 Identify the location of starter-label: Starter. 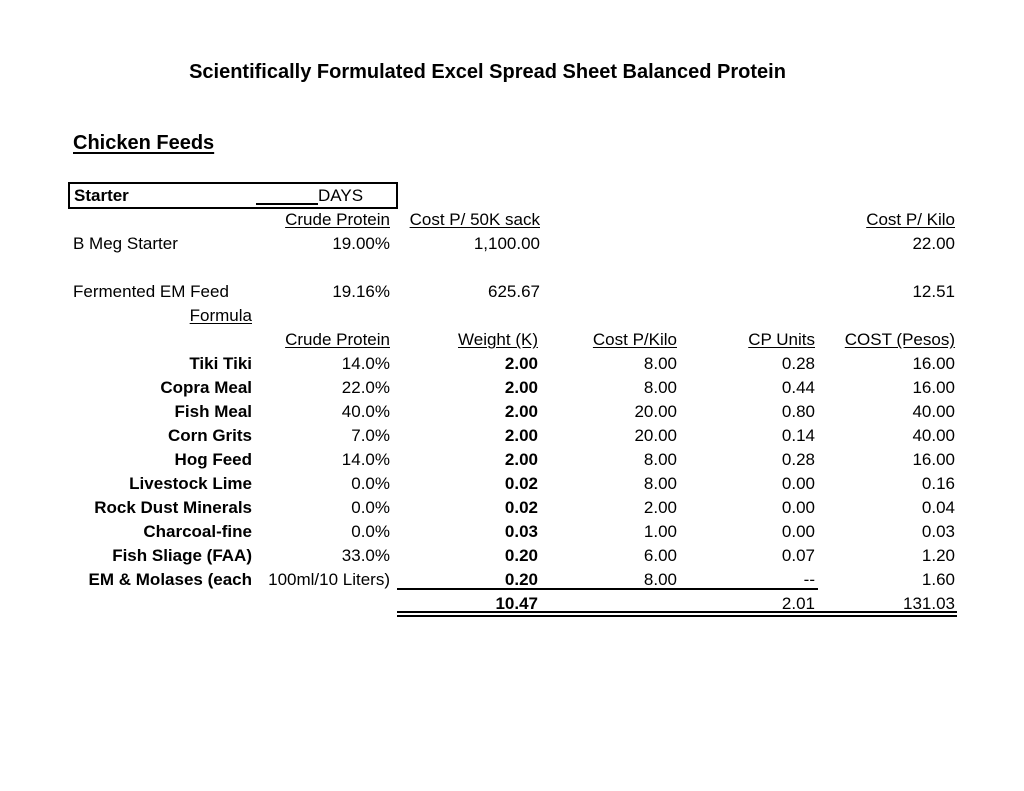
(101, 195).